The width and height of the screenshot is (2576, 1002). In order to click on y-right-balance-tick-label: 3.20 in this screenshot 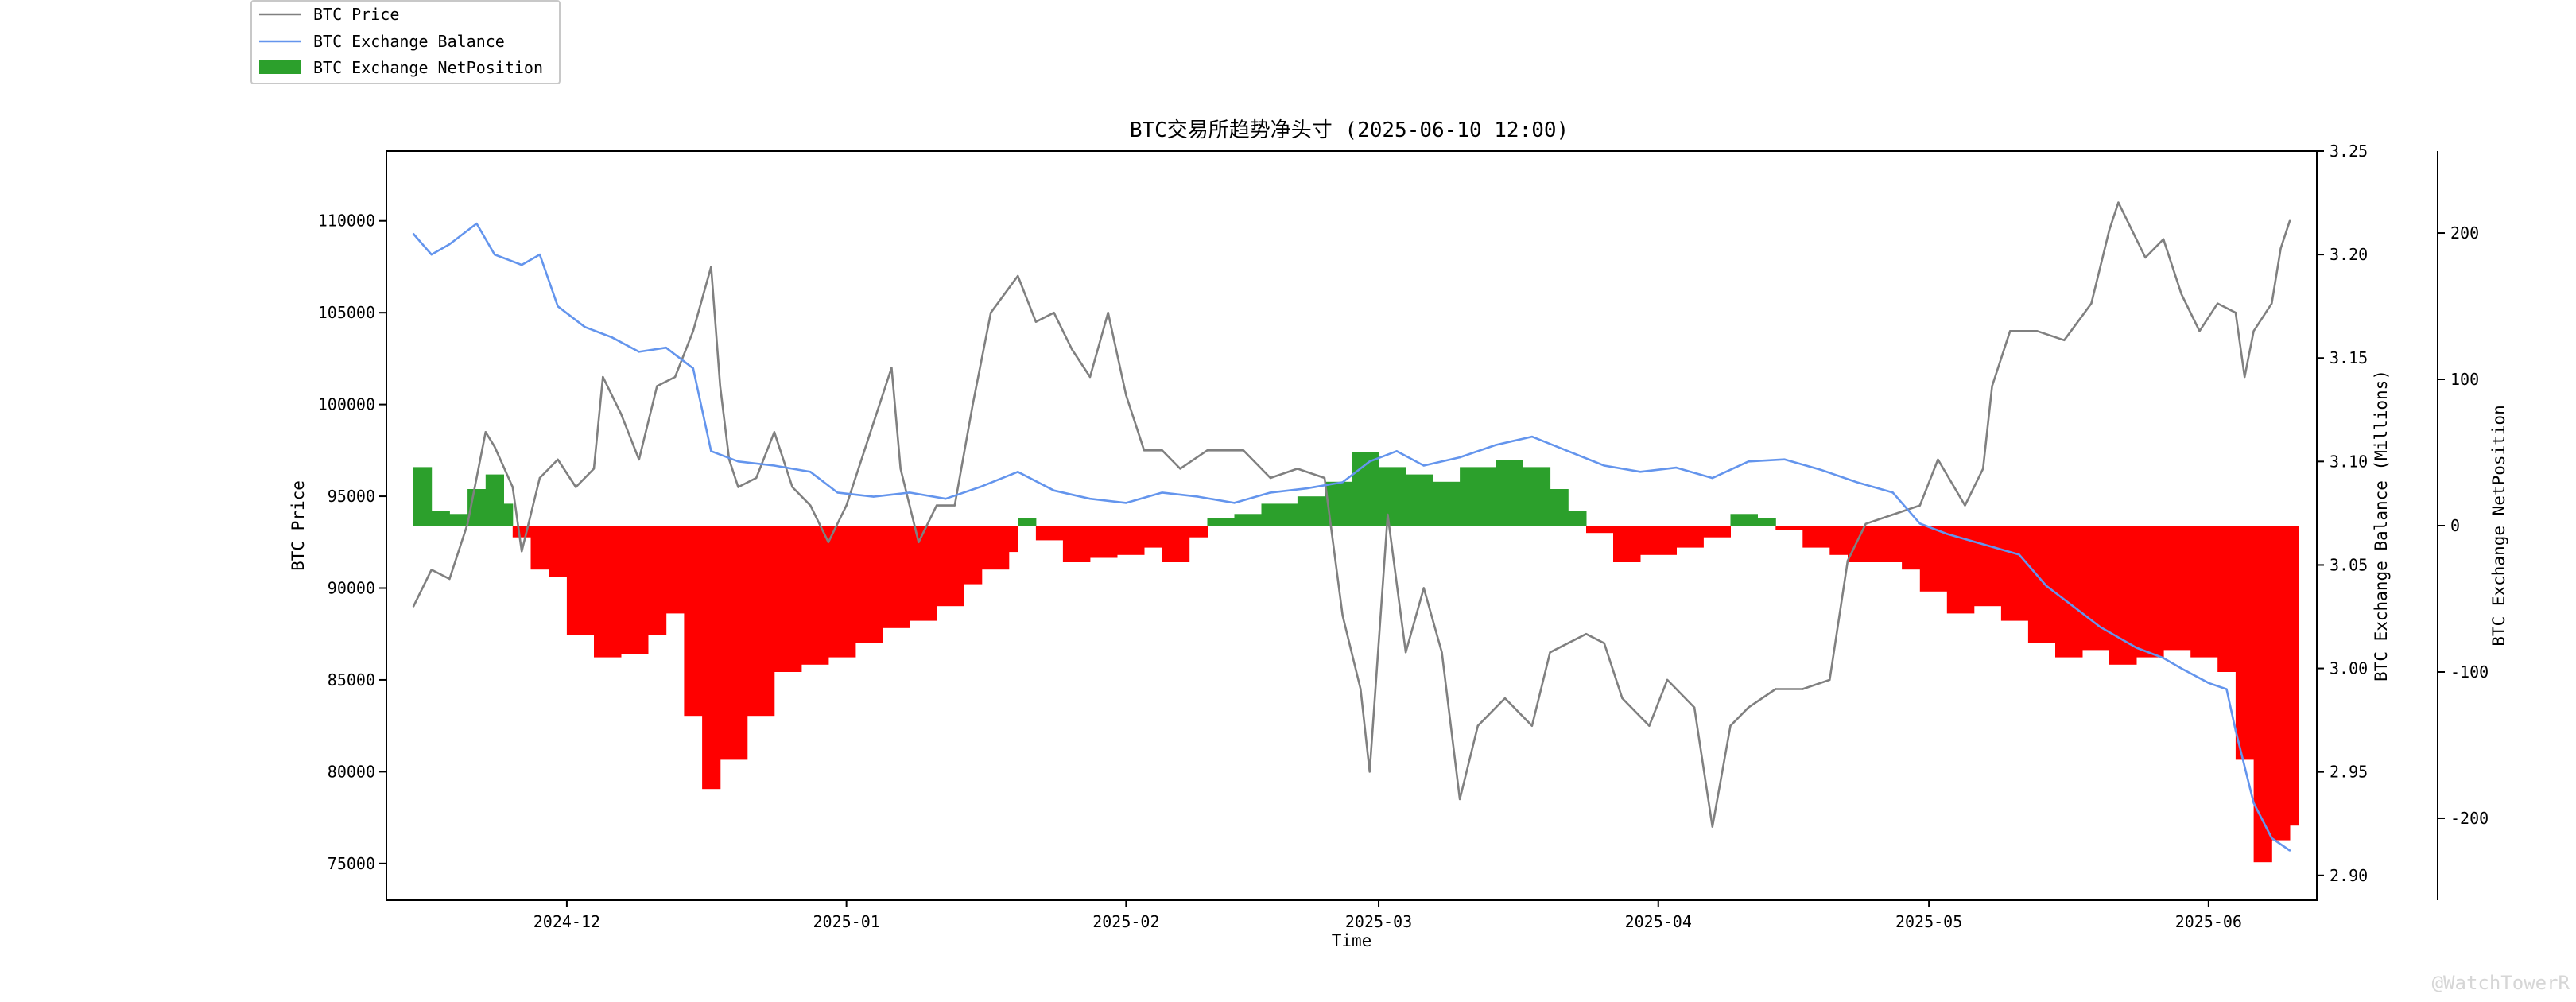, I will do `click(2349, 254)`.